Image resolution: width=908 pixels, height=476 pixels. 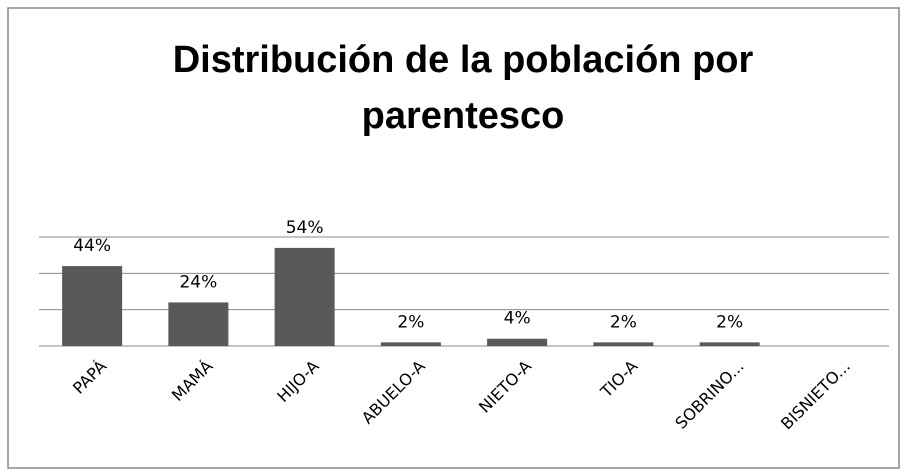 I want to click on data-label: 44%, so click(x=92, y=246).